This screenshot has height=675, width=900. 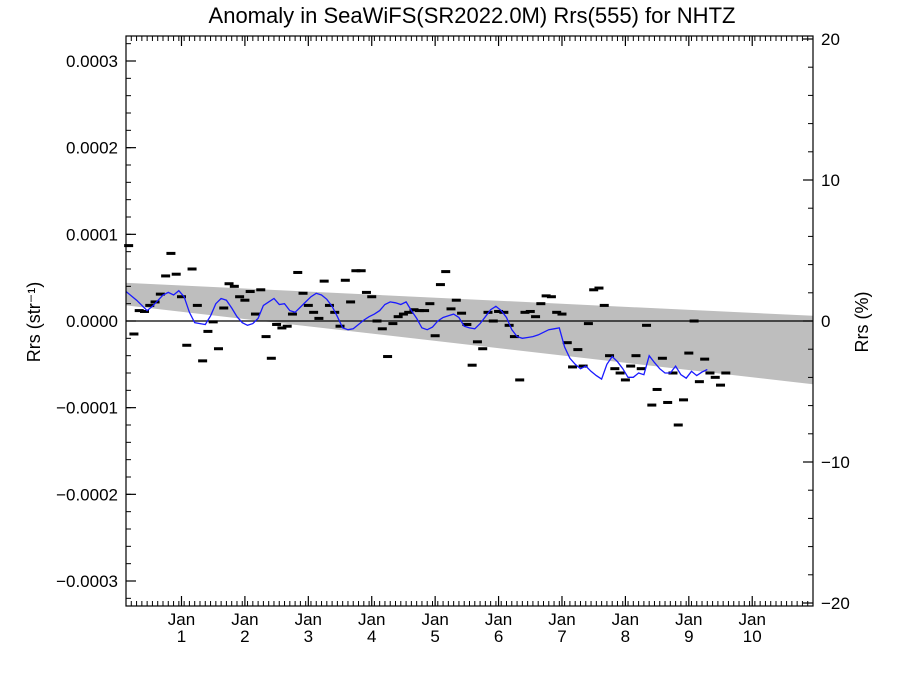 I want to click on y-left-tick-label: −0.0003, so click(x=87, y=581).